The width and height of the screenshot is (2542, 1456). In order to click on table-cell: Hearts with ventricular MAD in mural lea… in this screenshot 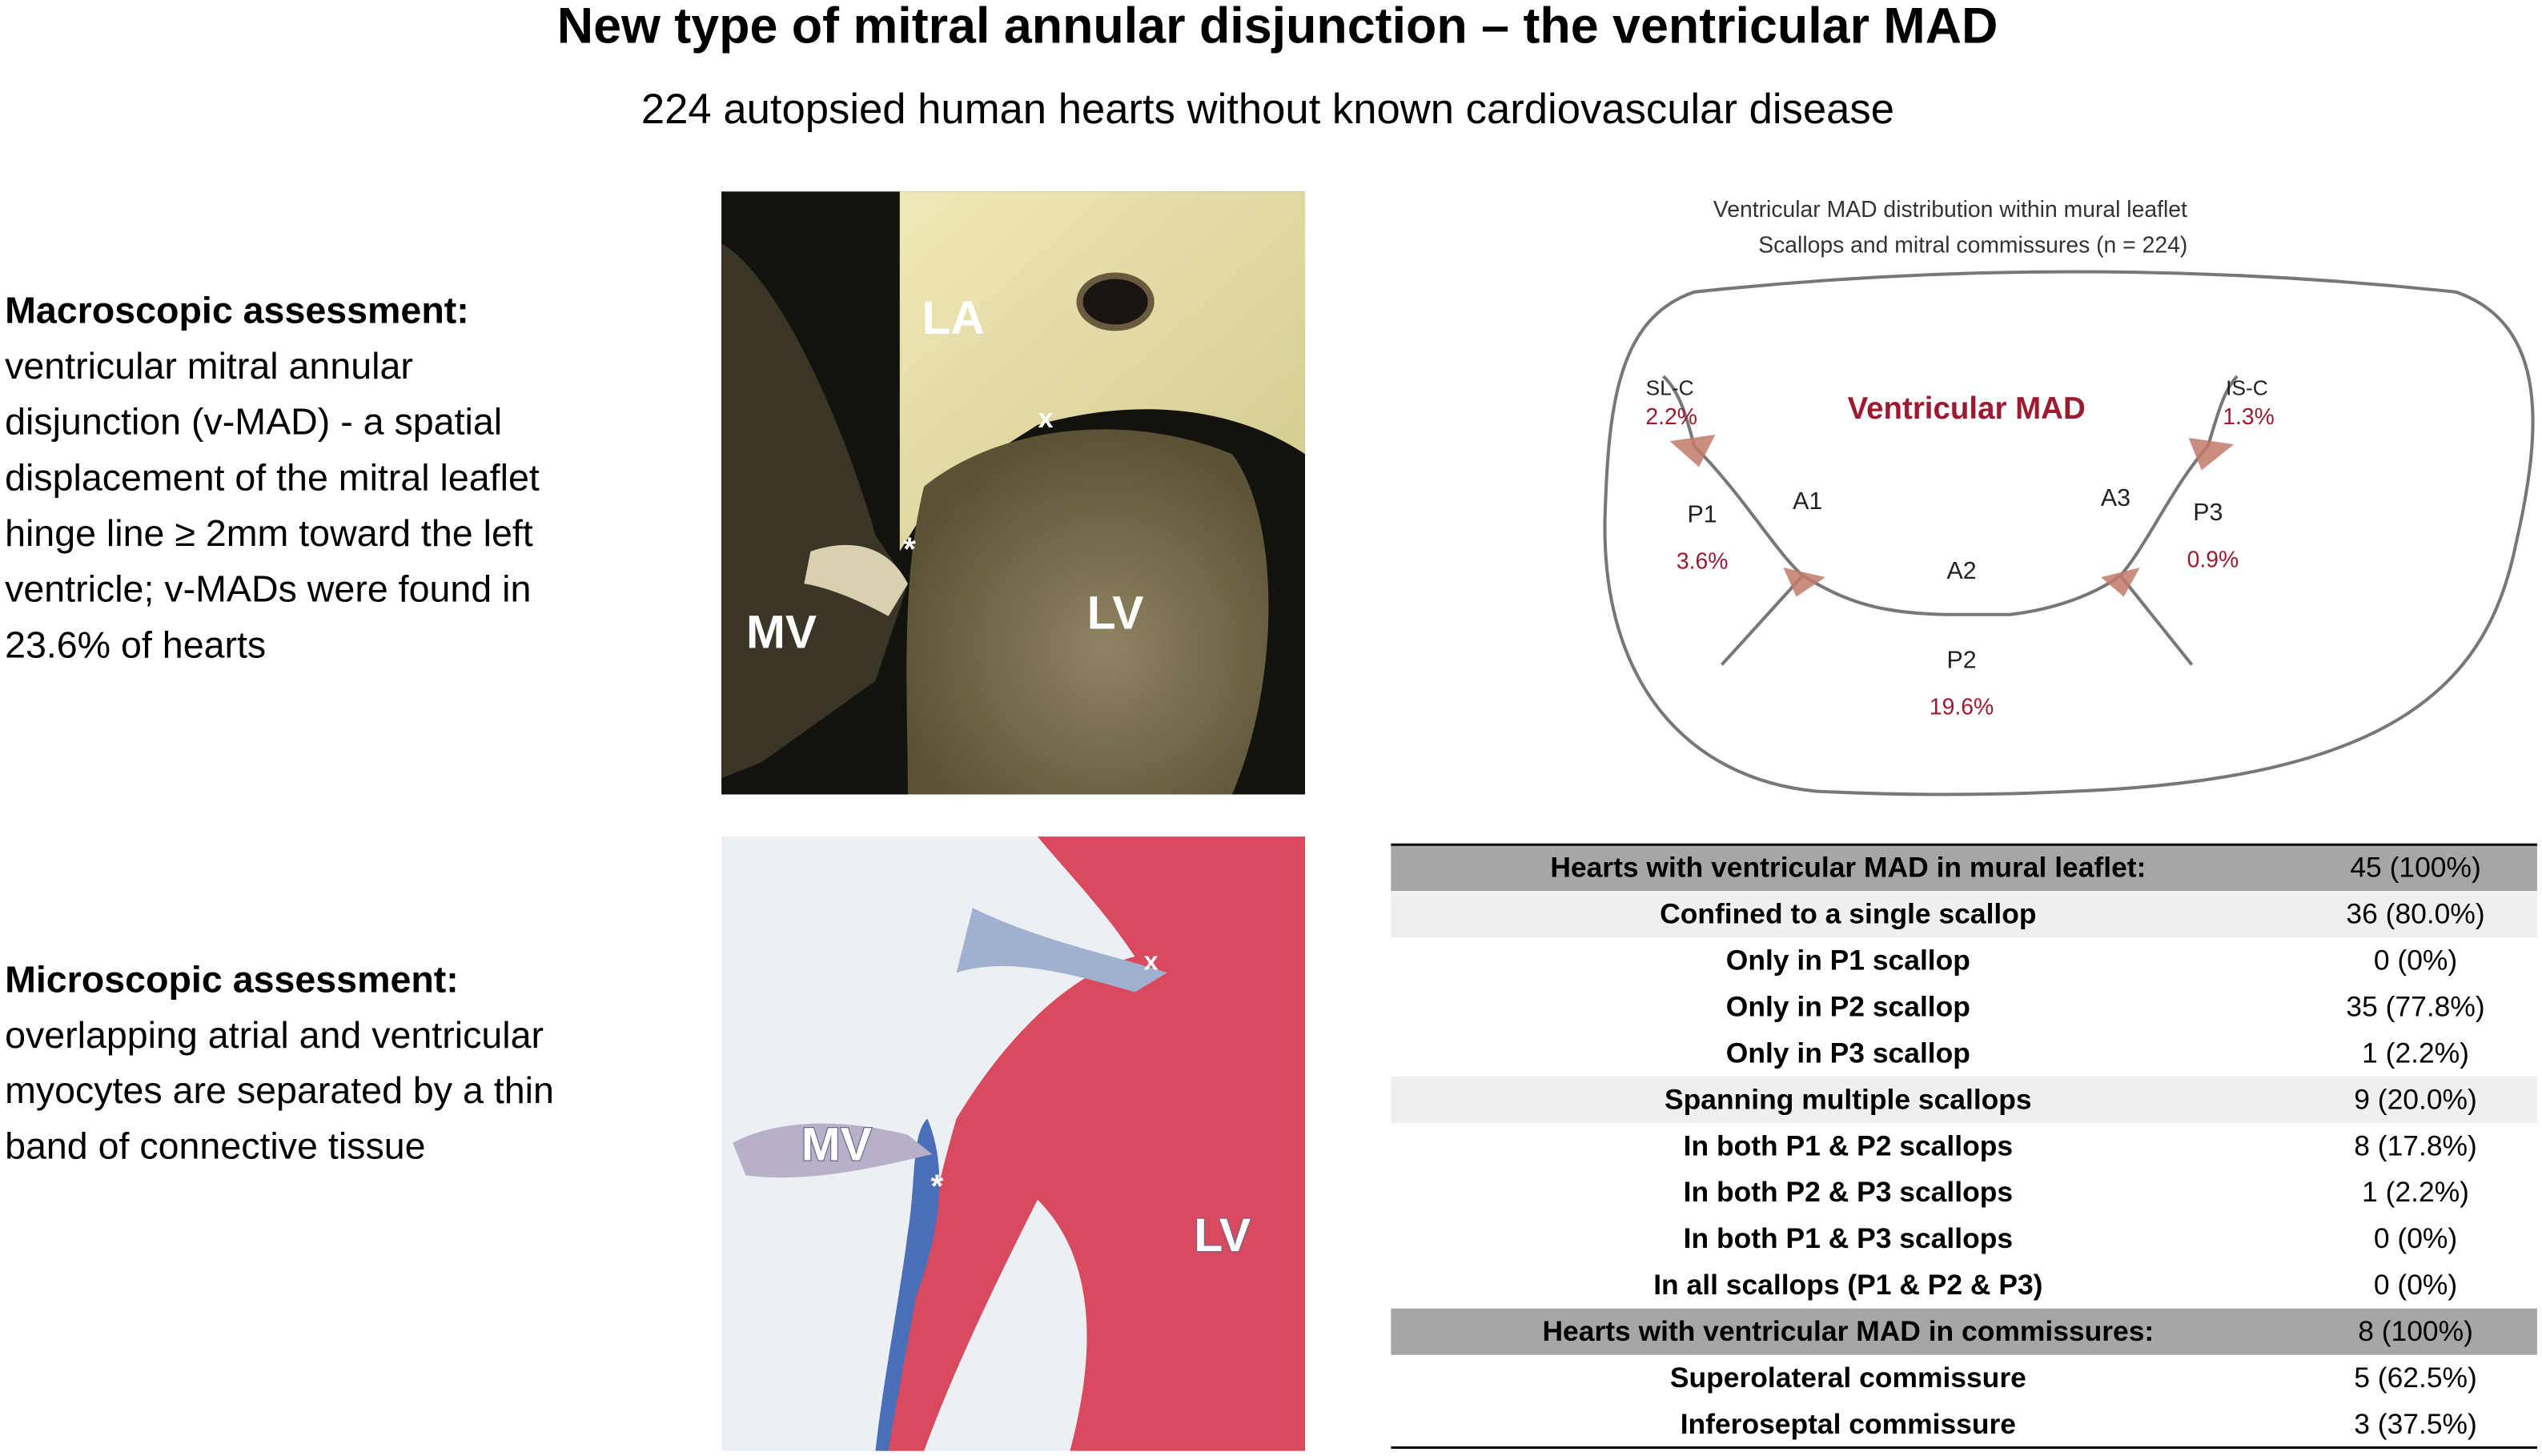, I will do `click(1848, 868)`.